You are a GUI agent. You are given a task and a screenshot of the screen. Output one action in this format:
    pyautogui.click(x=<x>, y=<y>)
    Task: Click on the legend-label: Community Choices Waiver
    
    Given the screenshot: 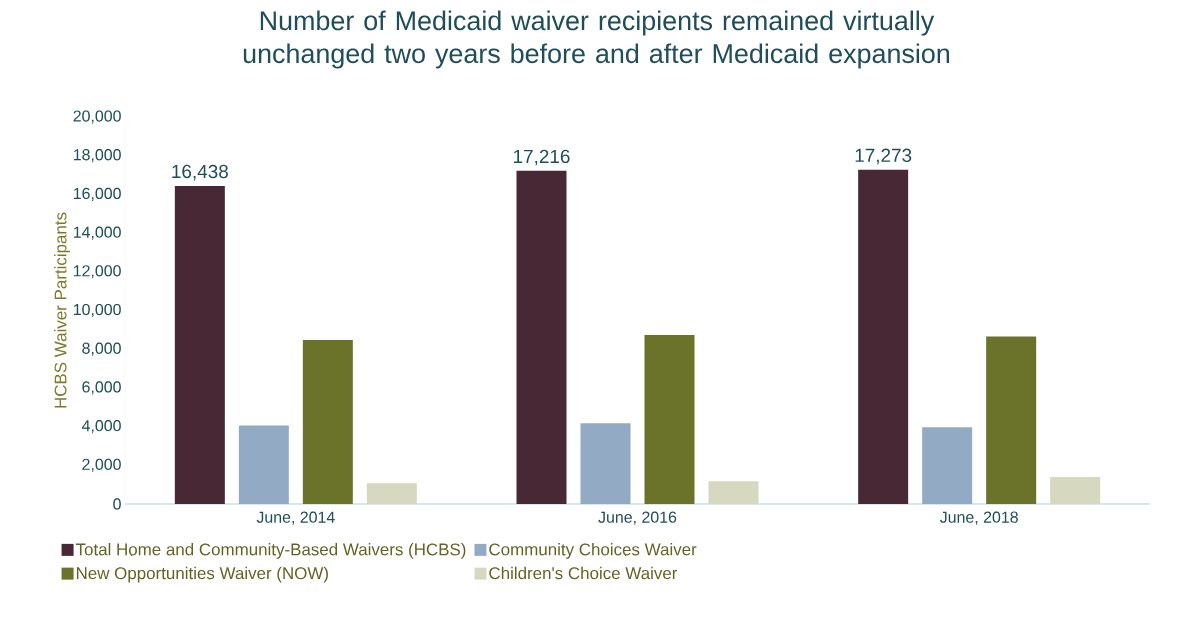 What is the action you would take?
    pyautogui.click(x=593, y=551)
    